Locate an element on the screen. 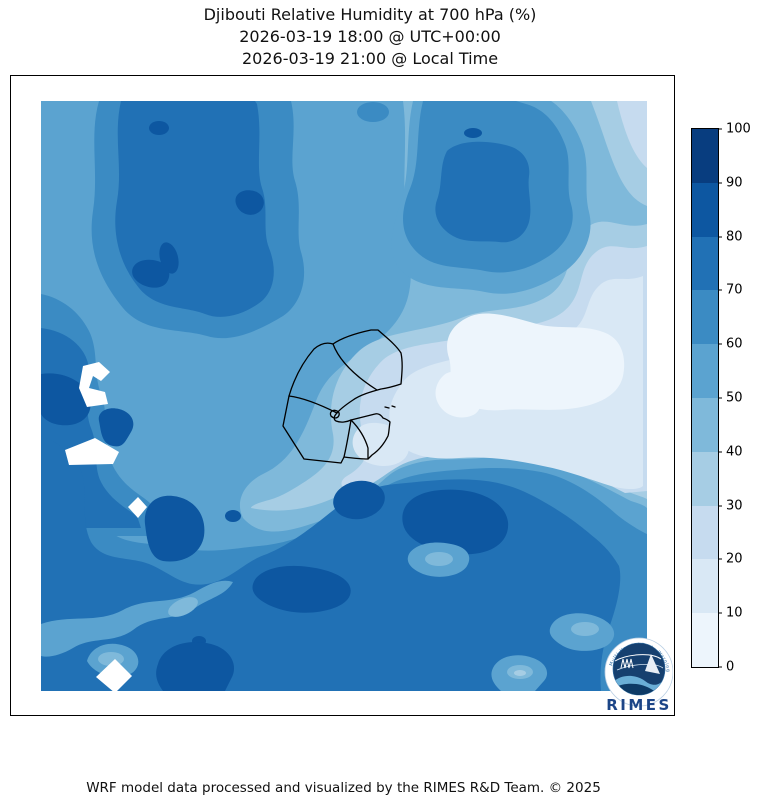  country-border is located at coordinates (342, 396).